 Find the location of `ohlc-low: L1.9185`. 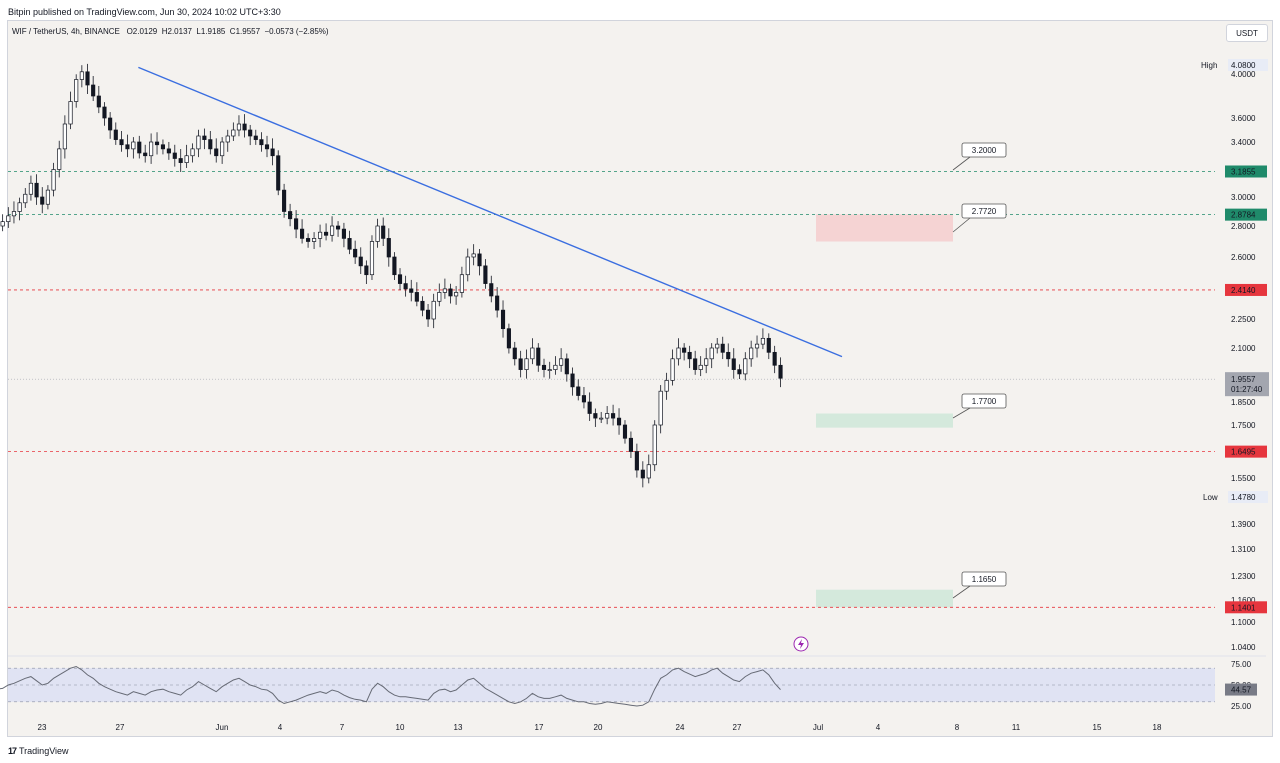

ohlc-low: L1.9185 is located at coordinates (211, 31).